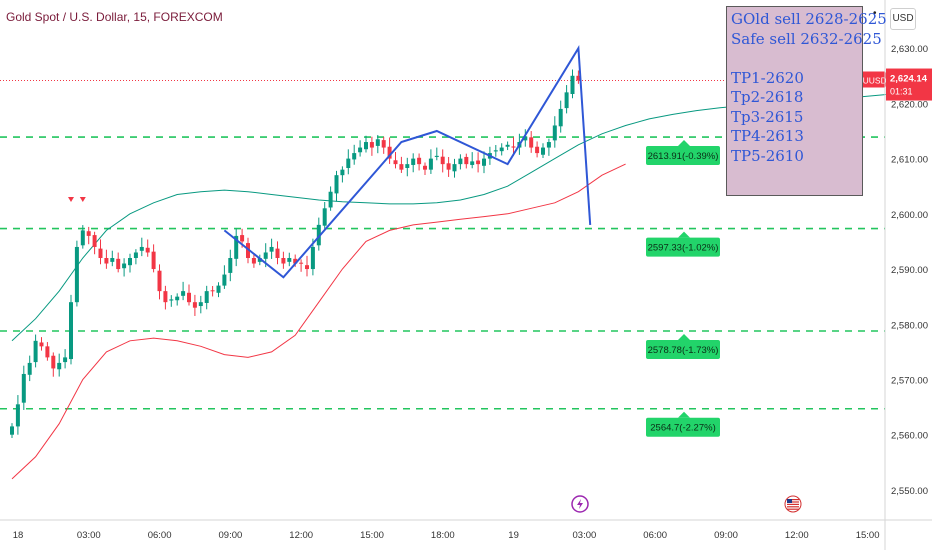 This screenshot has height=550, width=932. Describe the element at coordinates (909, 436) in the screenshot. I see `y-tick-label: 2,560.00` at that location.